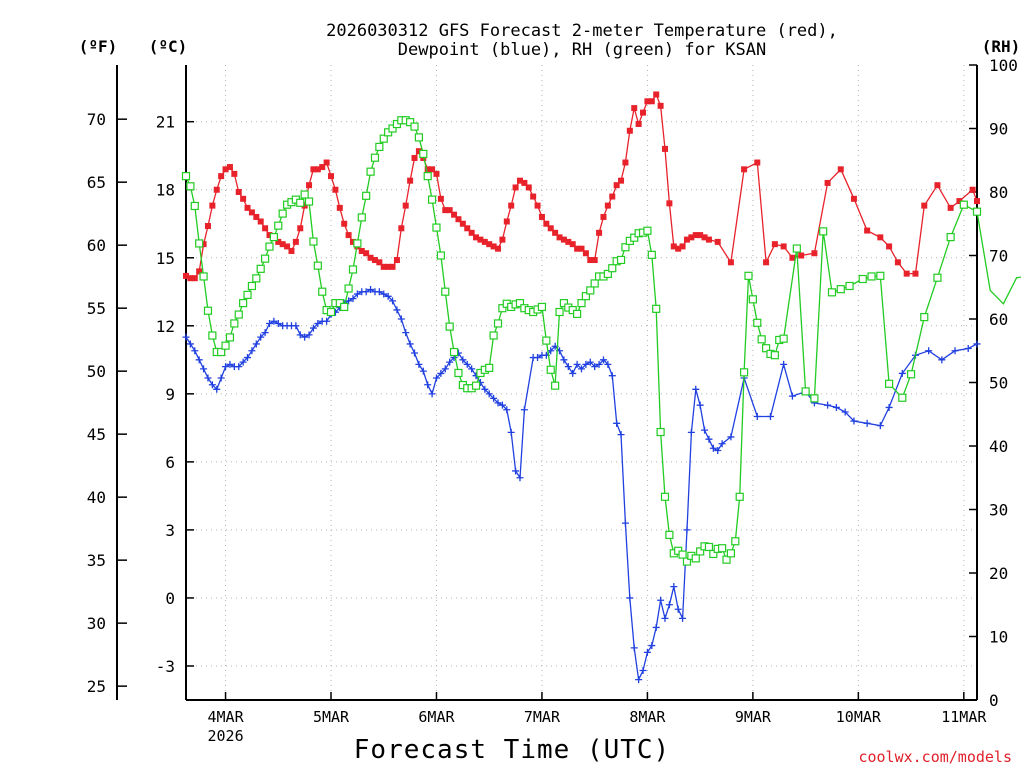 The image size is (1024, 773). Describe the element at coordinates (998, 446) in the screenshot. I see `rh-tick-label: 40` at that location.